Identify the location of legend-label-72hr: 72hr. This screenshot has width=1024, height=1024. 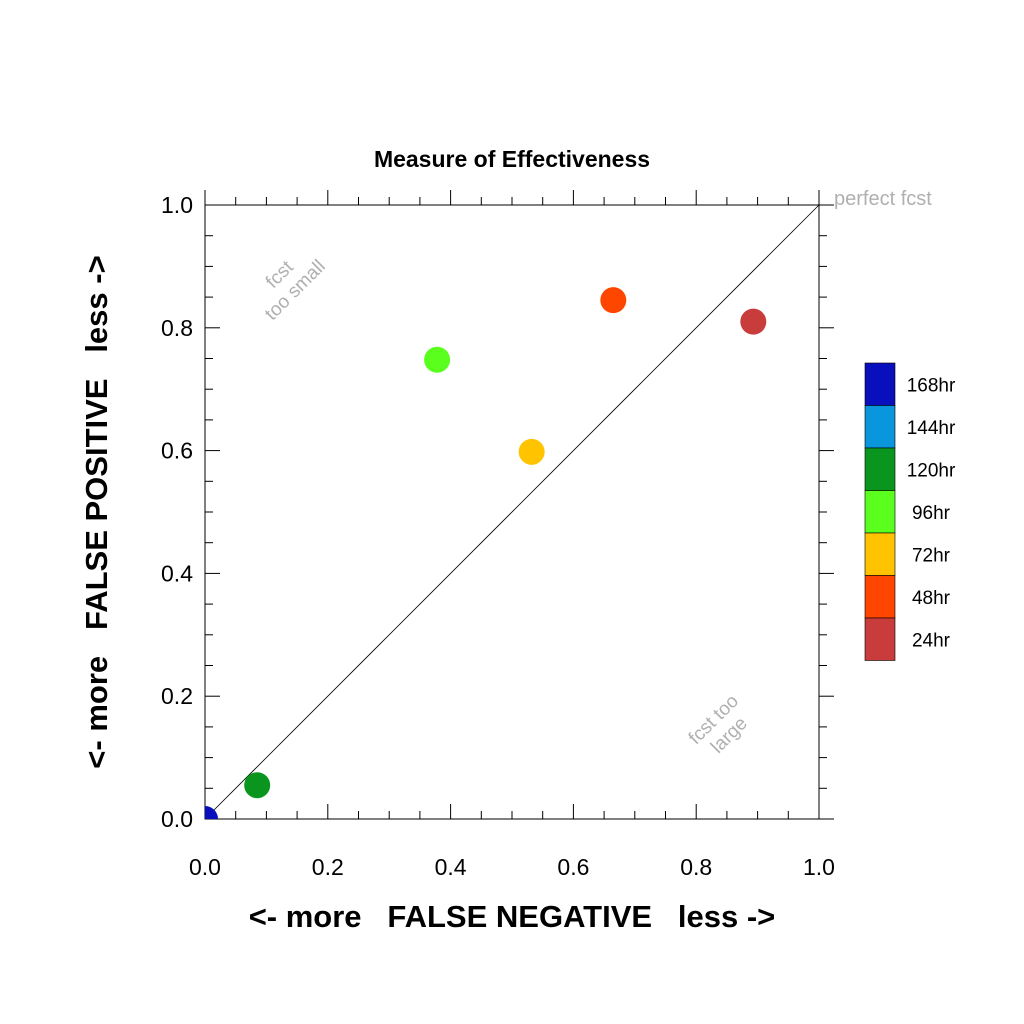
(931, 555).